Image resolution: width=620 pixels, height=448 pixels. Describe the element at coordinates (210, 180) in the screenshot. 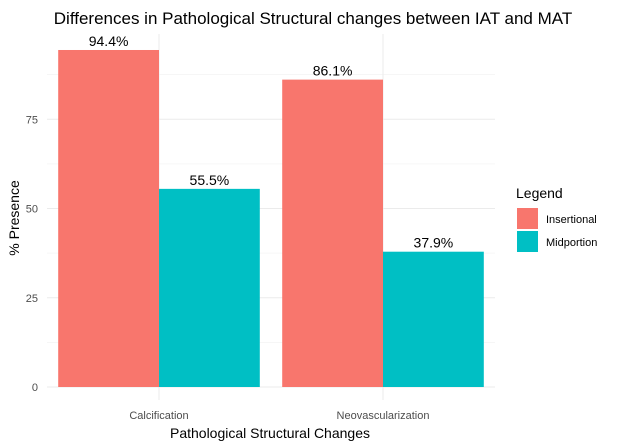

I see `data-label: 55.5%` at that location.